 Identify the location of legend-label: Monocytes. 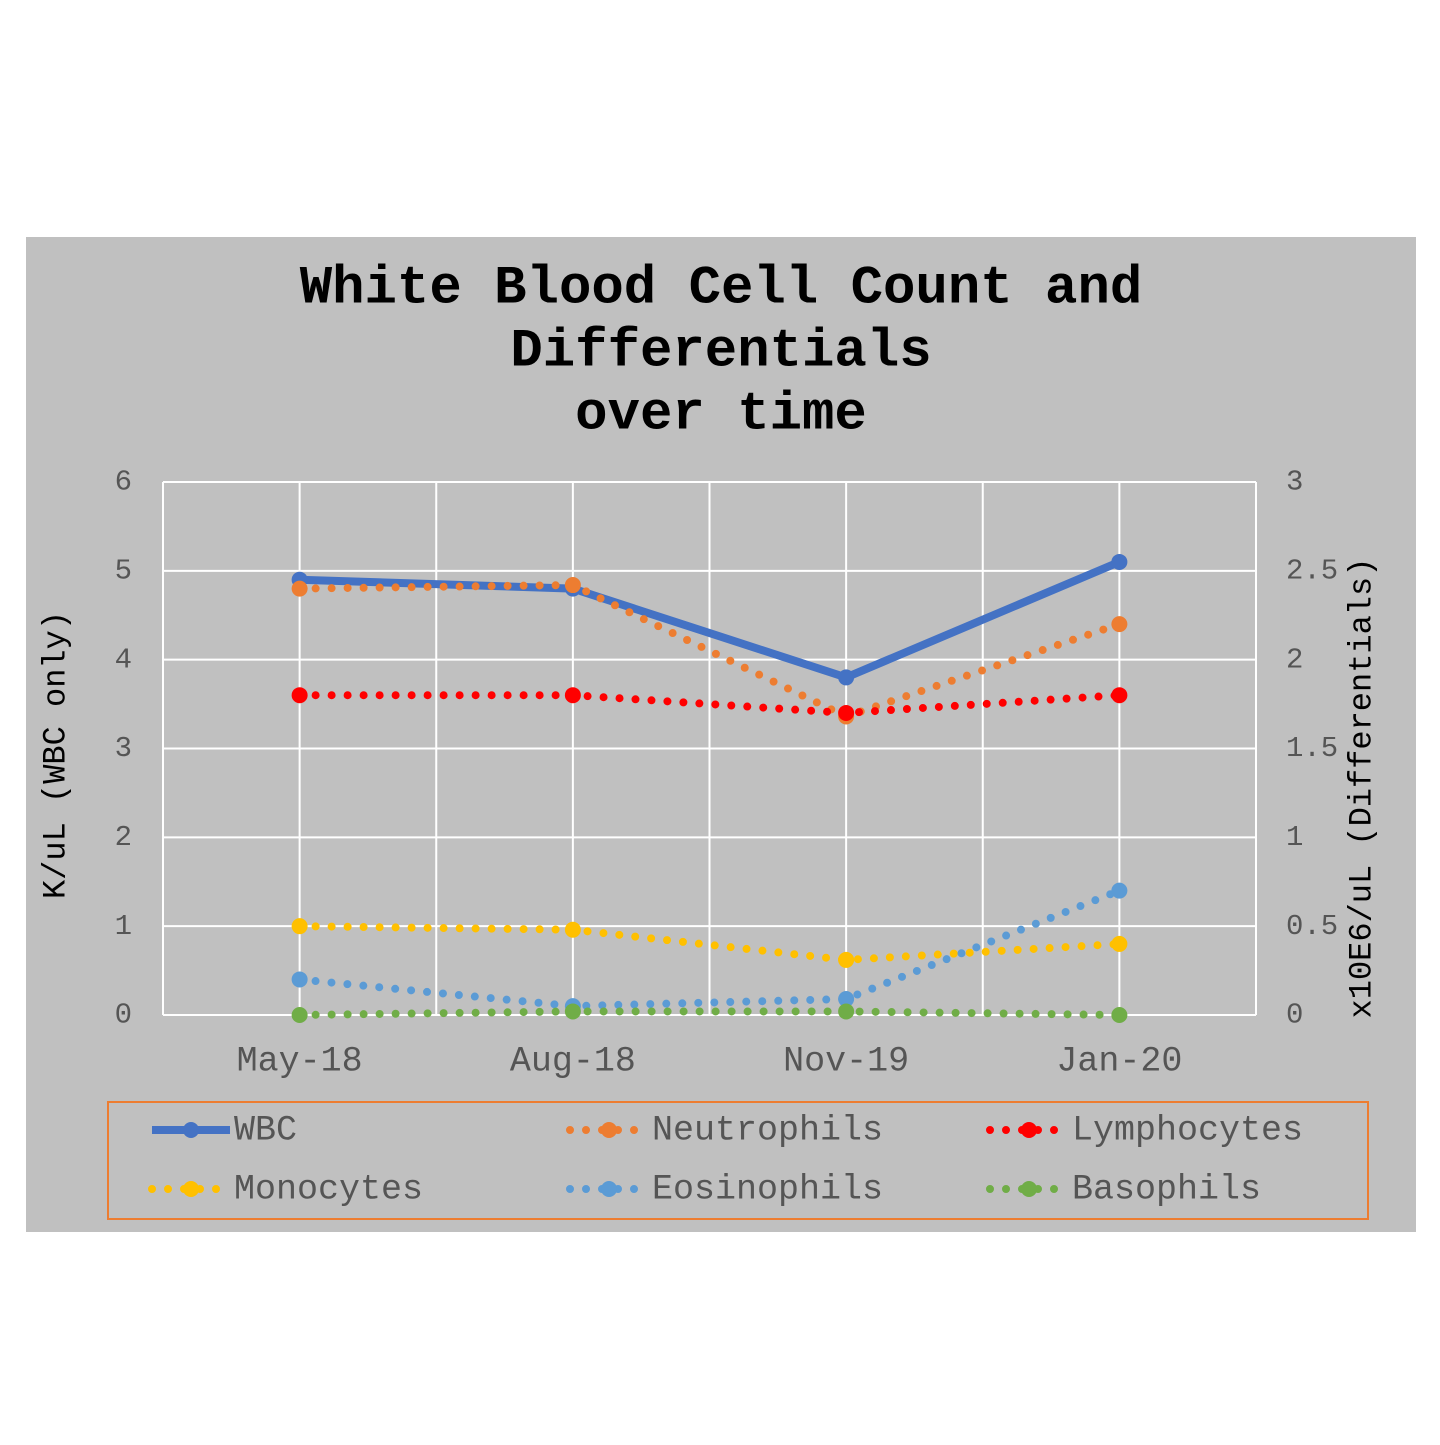
(328, 1189).